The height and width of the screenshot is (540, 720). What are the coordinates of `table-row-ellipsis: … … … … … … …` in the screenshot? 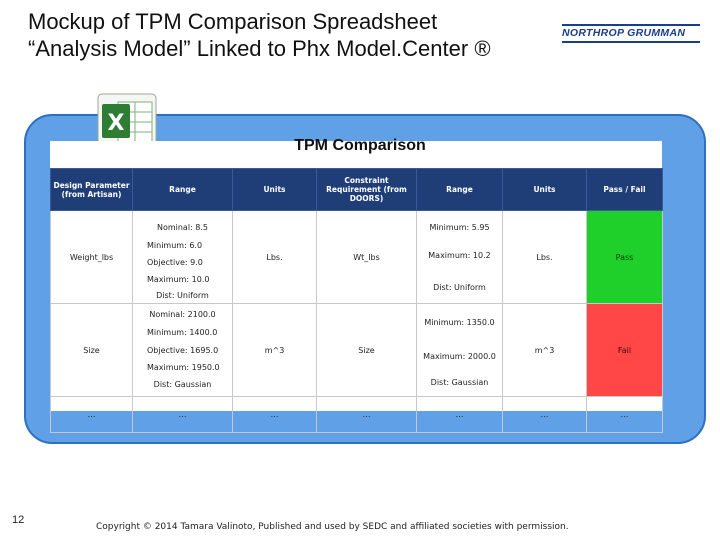 It's located at (356, 414).